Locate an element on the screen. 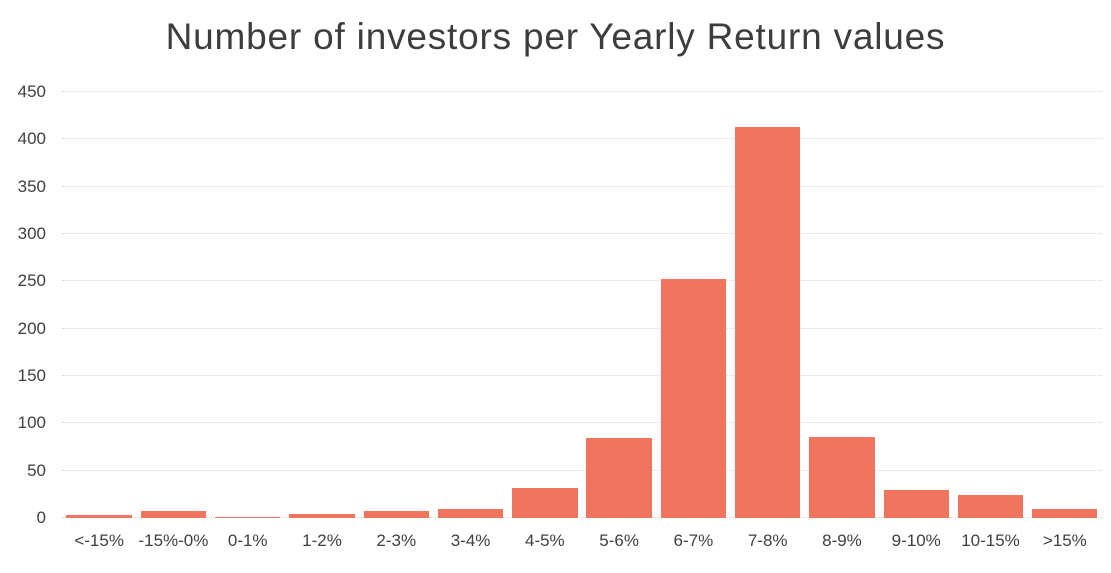 The image size is (1111, 573). y-axis-tick-label: 250 is located at coordinates (31, 281).